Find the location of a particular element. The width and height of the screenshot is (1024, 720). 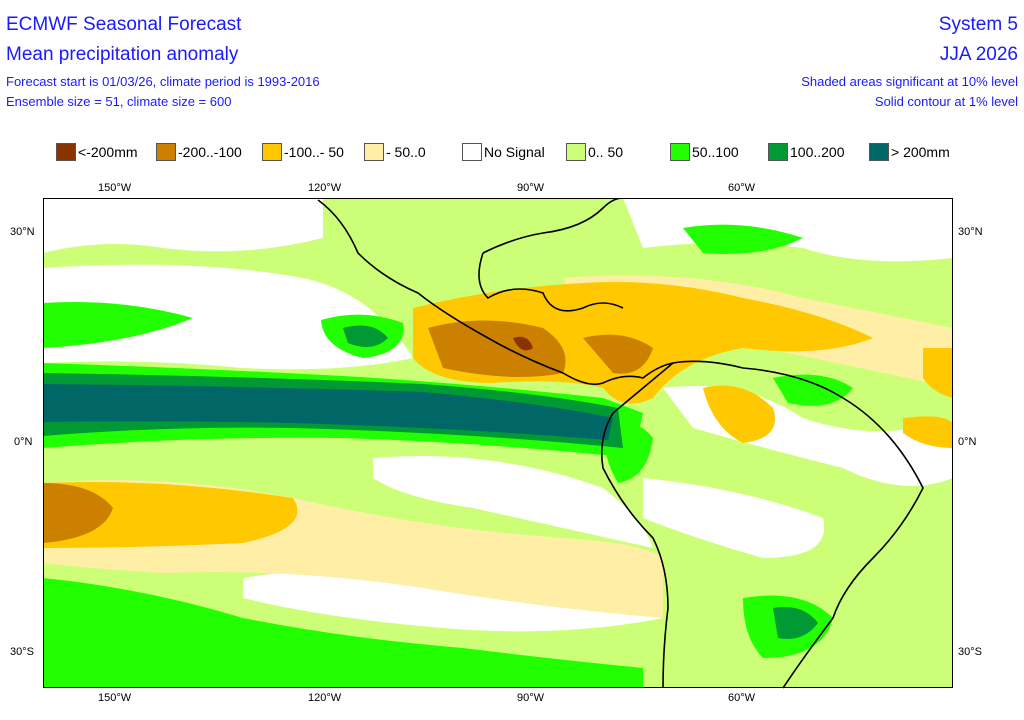

lon-label-top: 90°W is located at coordinates (531, 188).